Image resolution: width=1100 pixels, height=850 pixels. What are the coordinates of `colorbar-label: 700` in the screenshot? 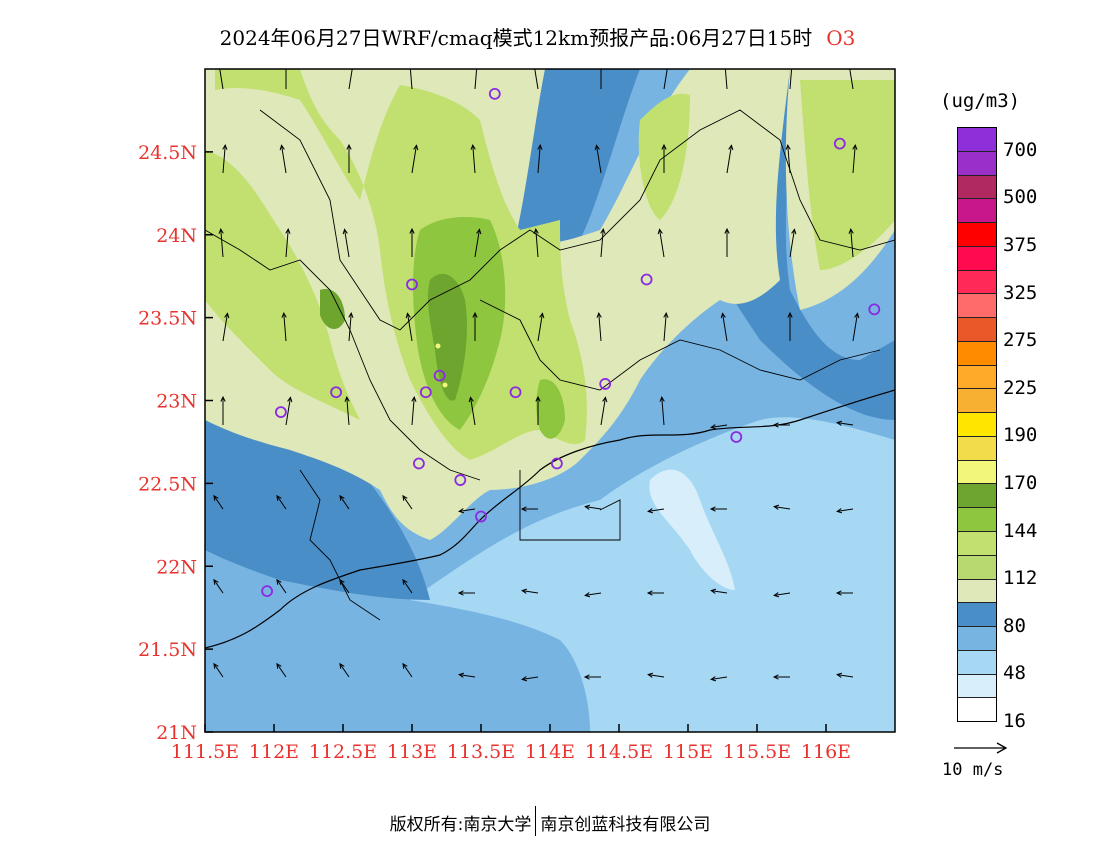 It's located at (1020, 149).